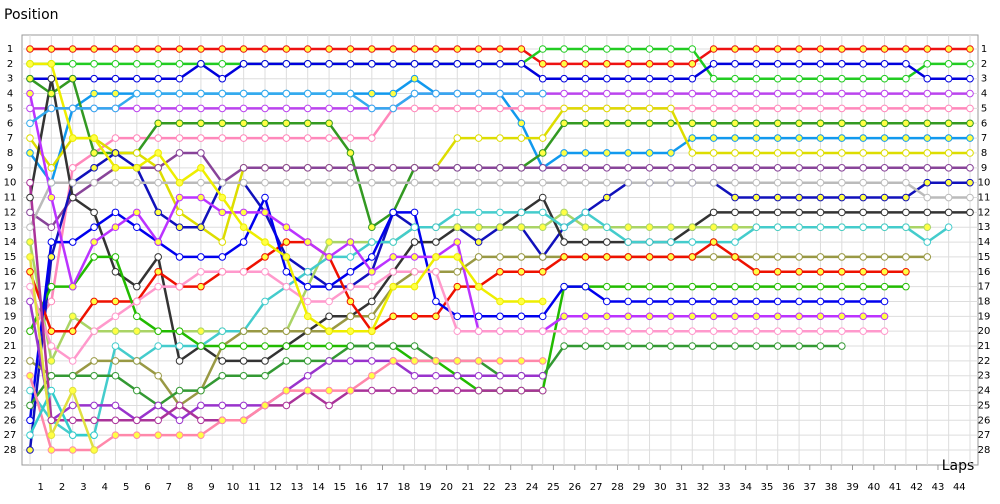 Image resolution: width=1000 pixels, height=504 pixels. What do you see at coordinates (984, 108) in the screenshot?
I see `y-tick-label-right: 5` at bounding box center [984, 108].